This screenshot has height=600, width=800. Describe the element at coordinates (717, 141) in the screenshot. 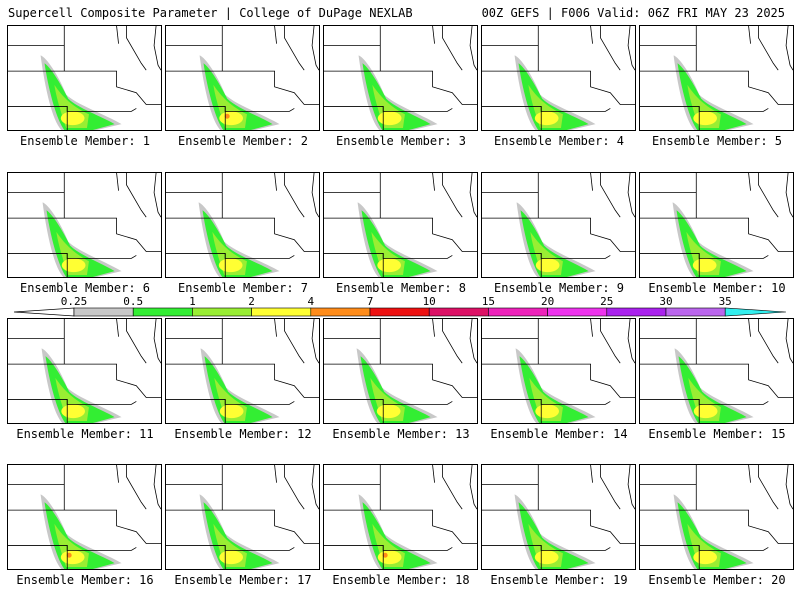

I see `member-label: Ensemble Member: 5` at that location.